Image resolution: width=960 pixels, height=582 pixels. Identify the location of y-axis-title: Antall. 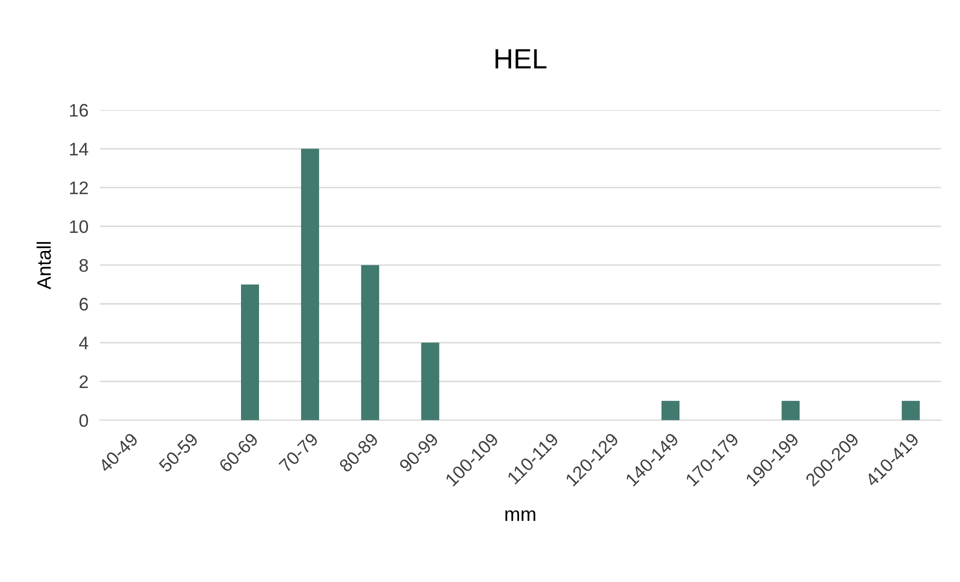
(43, 266).